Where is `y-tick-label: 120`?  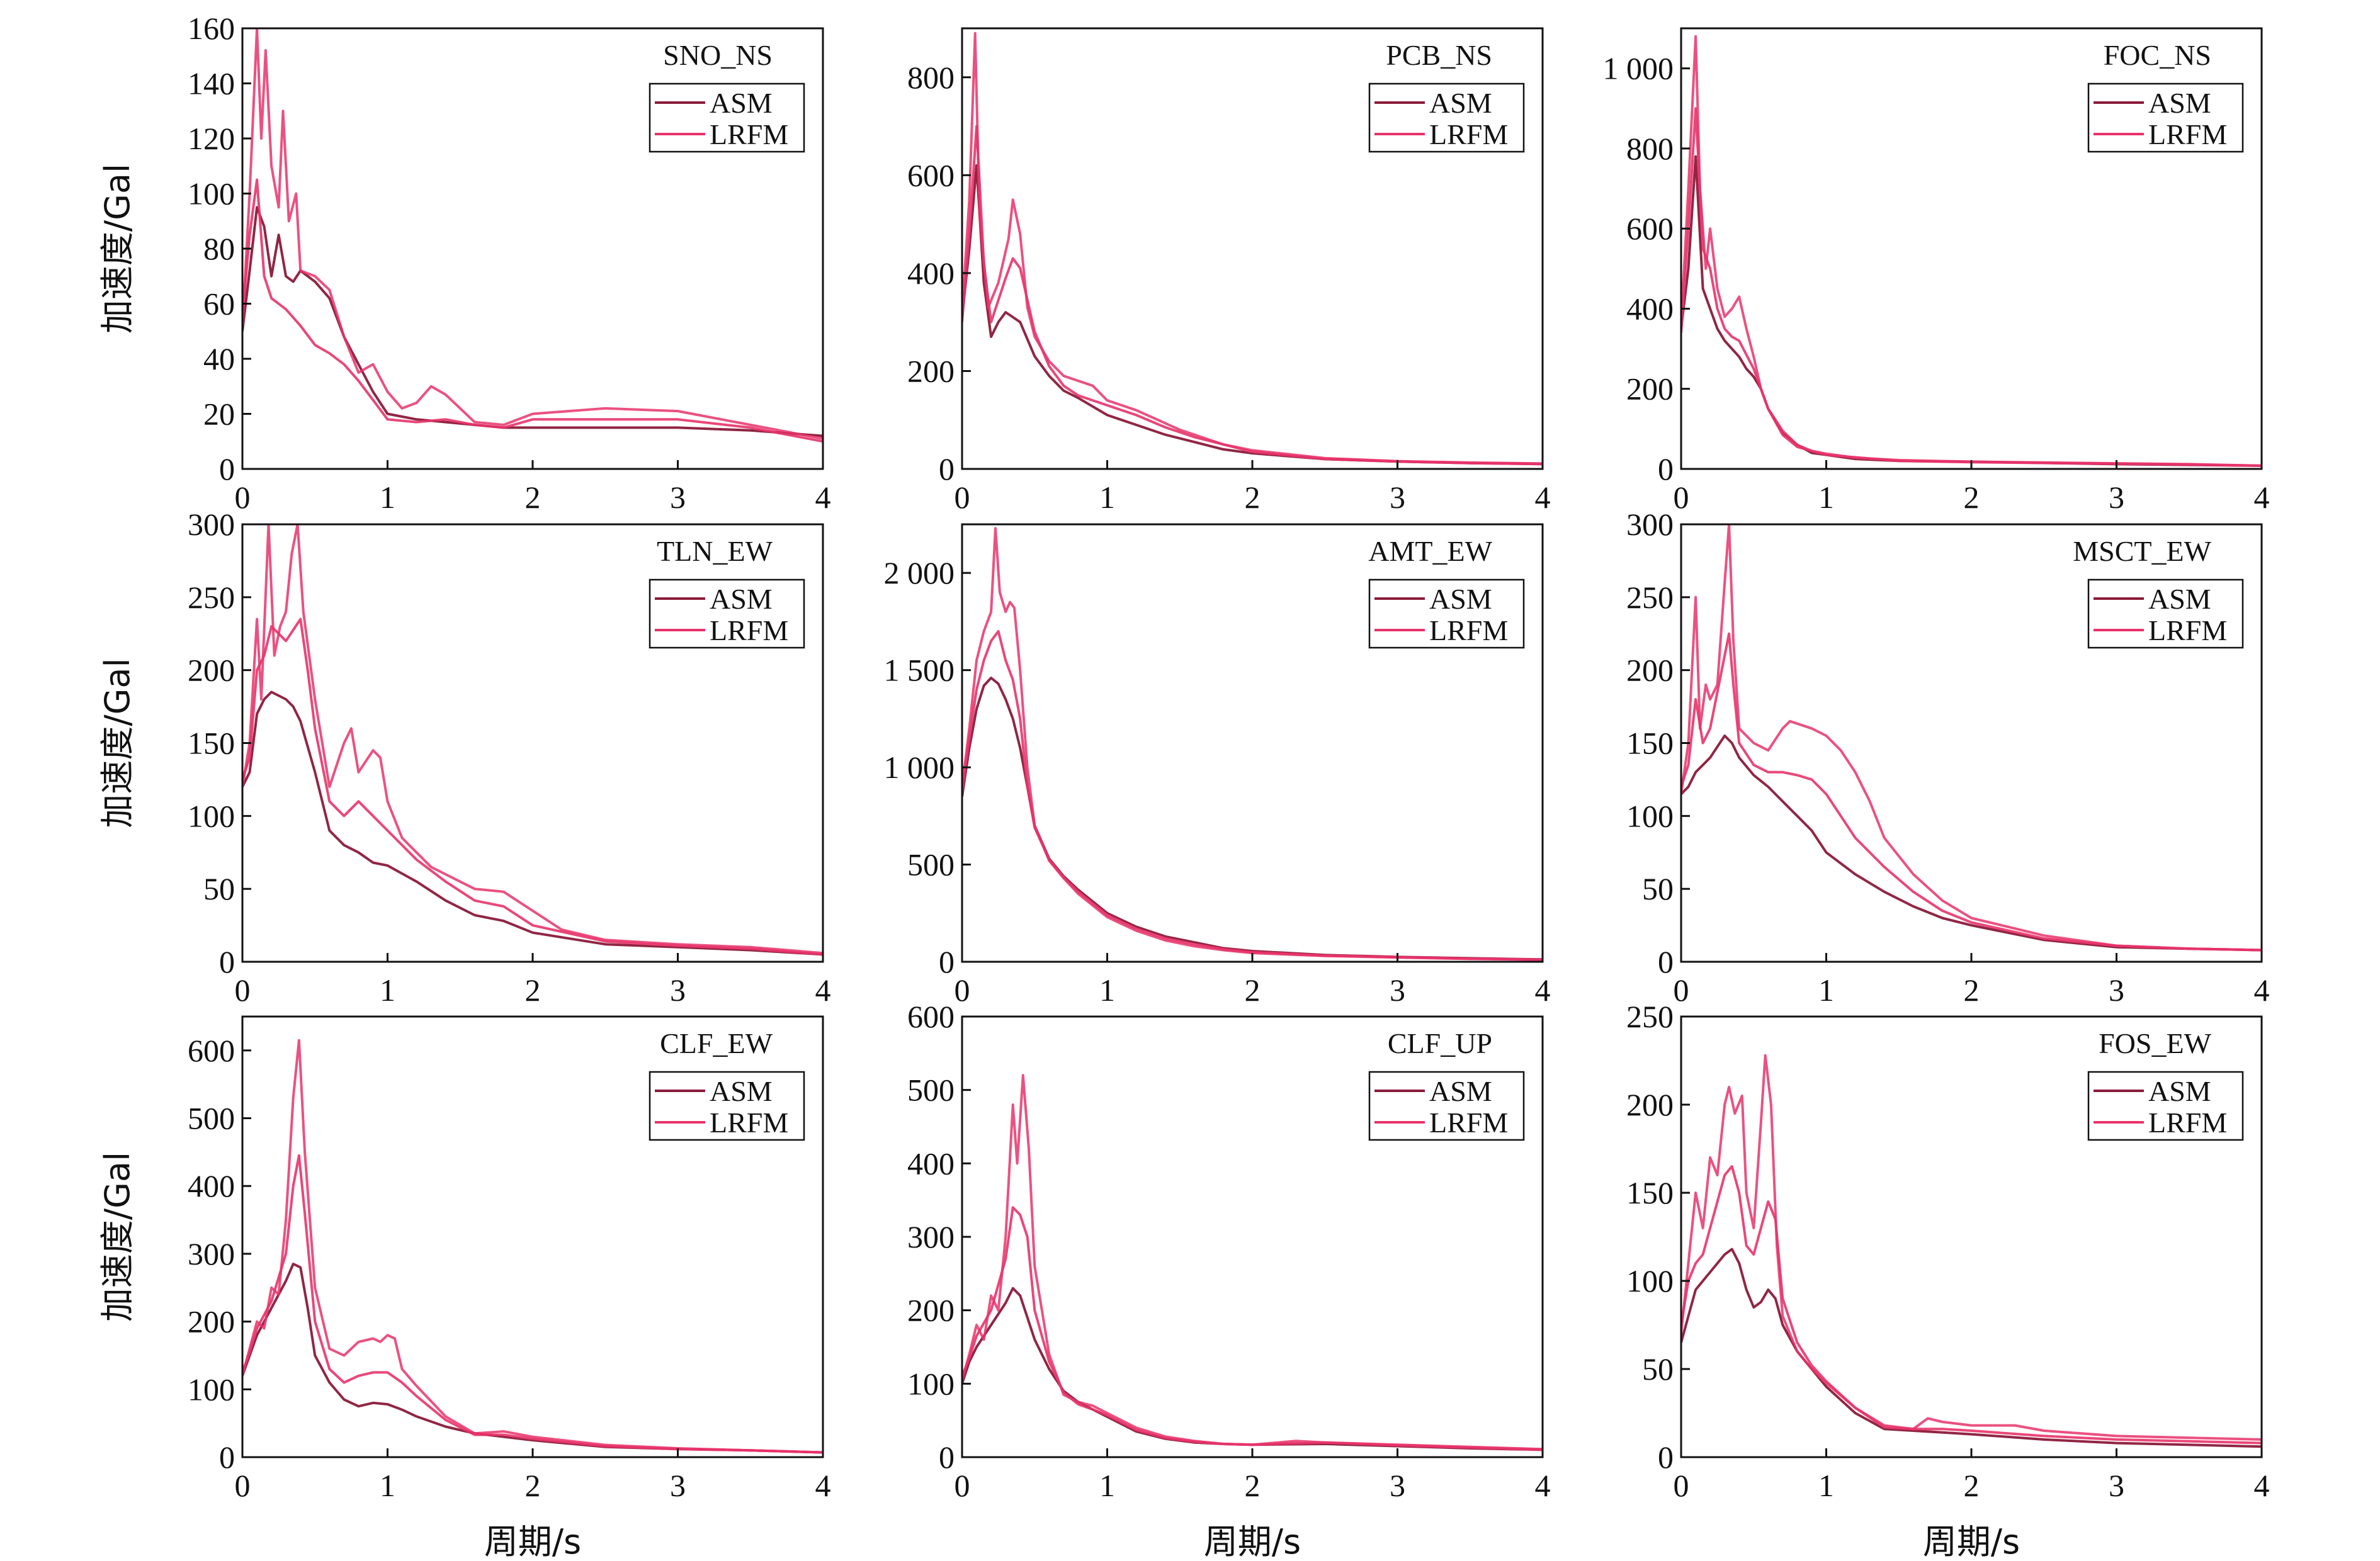 y-tick-label: 120 is located at coordinates (211, 138).